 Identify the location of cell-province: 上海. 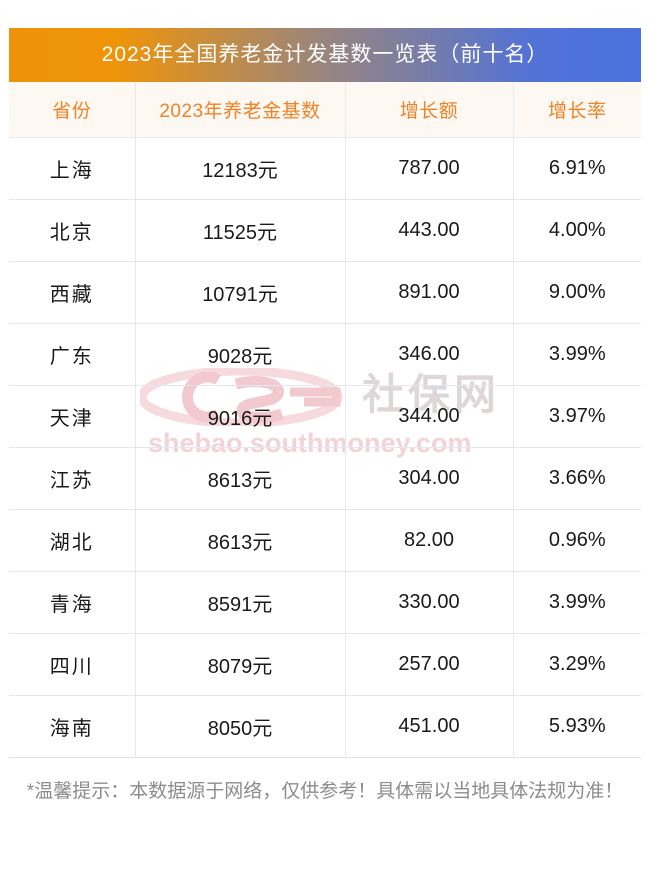
(72, 168).